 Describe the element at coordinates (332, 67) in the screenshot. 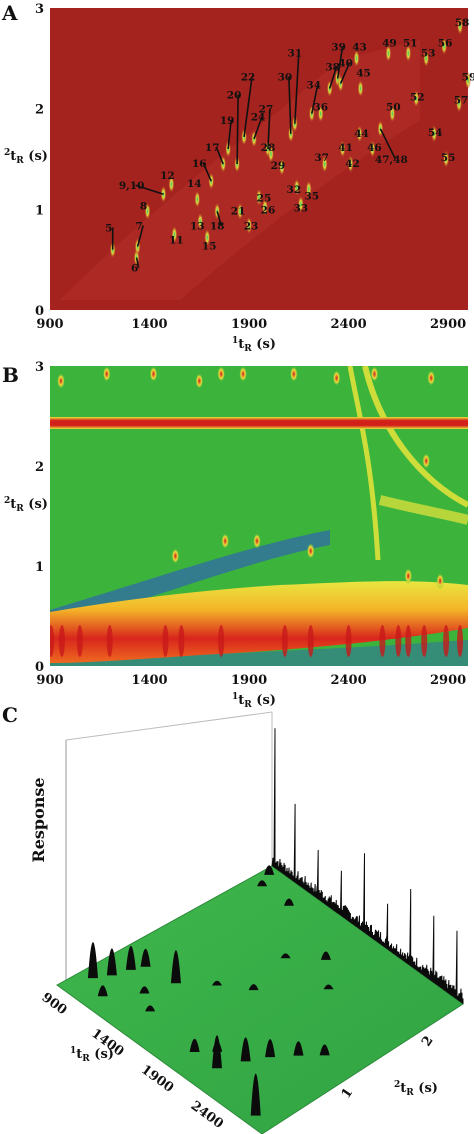

I see `panel-a-peak-label-32: 38` at that location.